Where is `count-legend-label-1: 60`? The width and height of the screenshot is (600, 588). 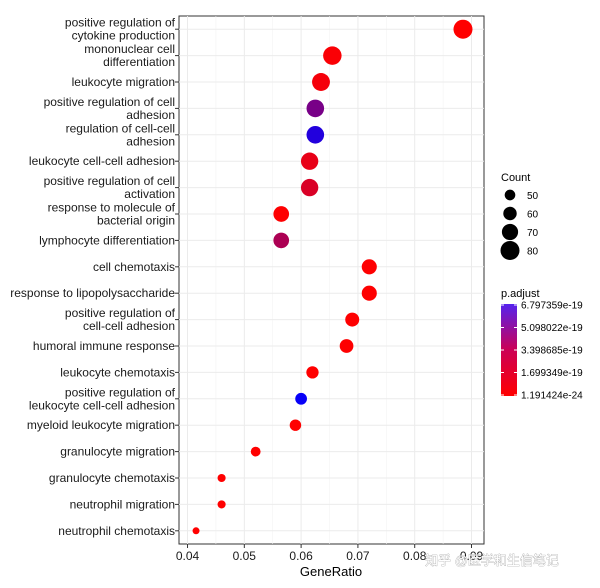
count-legend-label-1: 60 is located at coordinates (533, 215).